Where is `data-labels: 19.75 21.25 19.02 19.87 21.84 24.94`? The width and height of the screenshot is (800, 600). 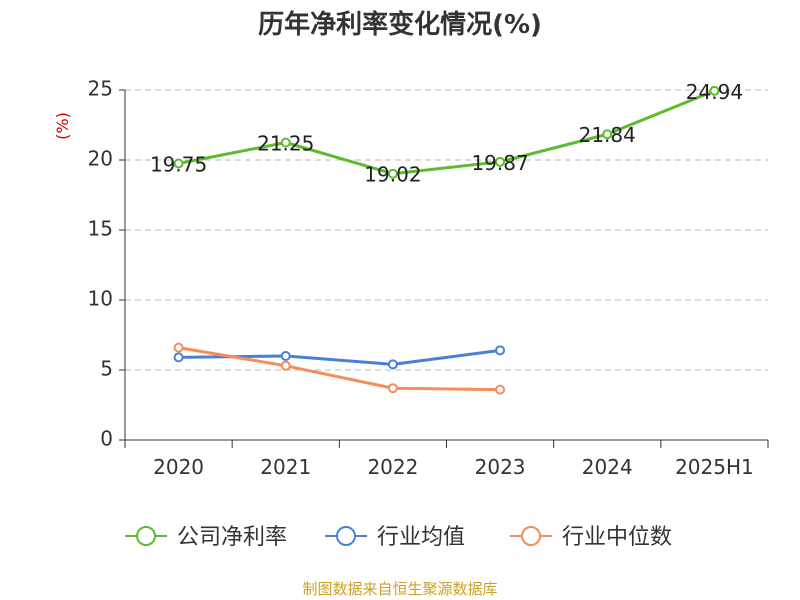
data-labels: 19.75 21.25 19.02 19.87 21.84 24.94 is located at coordinates (446, 133).